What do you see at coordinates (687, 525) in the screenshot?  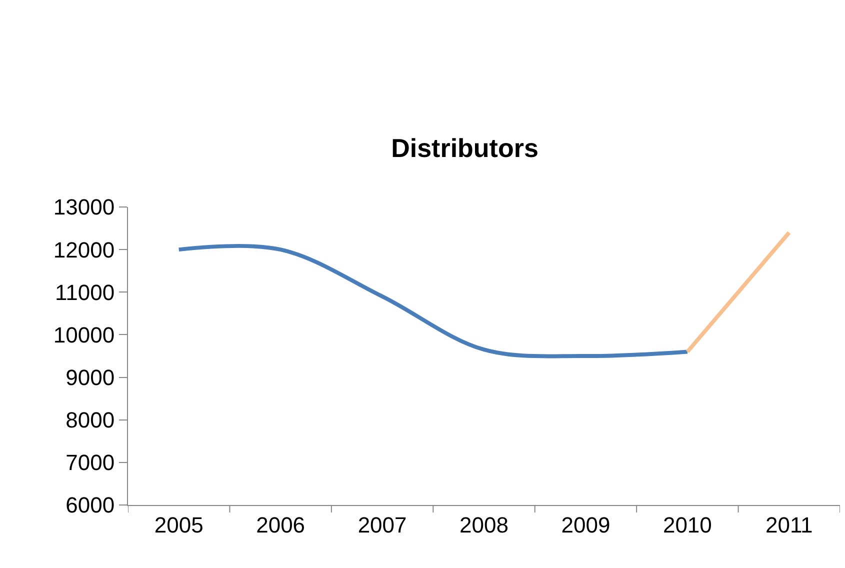 I see `x-tick-label: 2010` at bounding box center [687, 525].